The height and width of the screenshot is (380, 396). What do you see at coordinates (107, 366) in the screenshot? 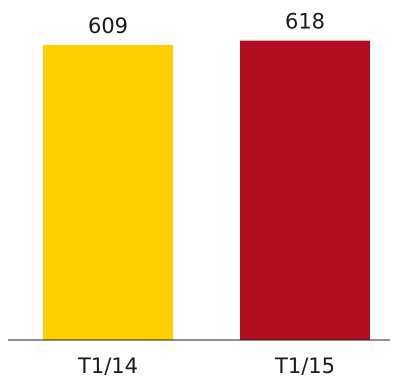
I see `category-label: T1/14` at bounding box center [107, 366].